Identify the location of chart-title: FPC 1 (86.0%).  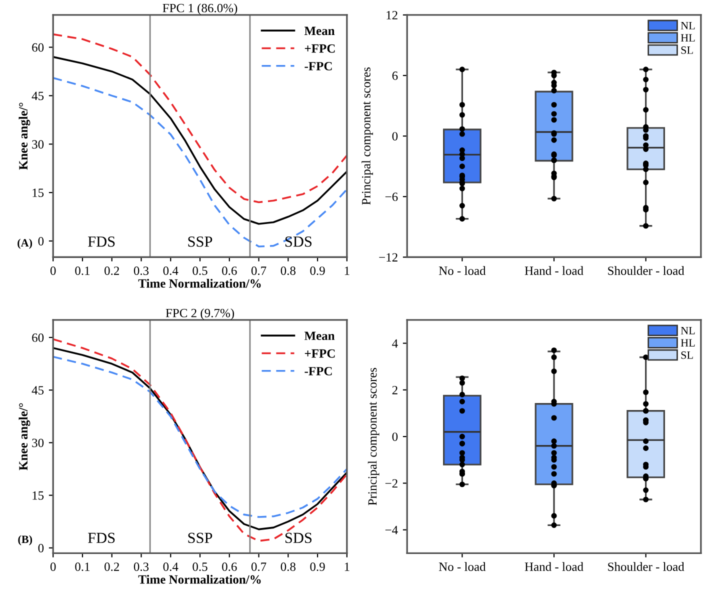
(200, 9).